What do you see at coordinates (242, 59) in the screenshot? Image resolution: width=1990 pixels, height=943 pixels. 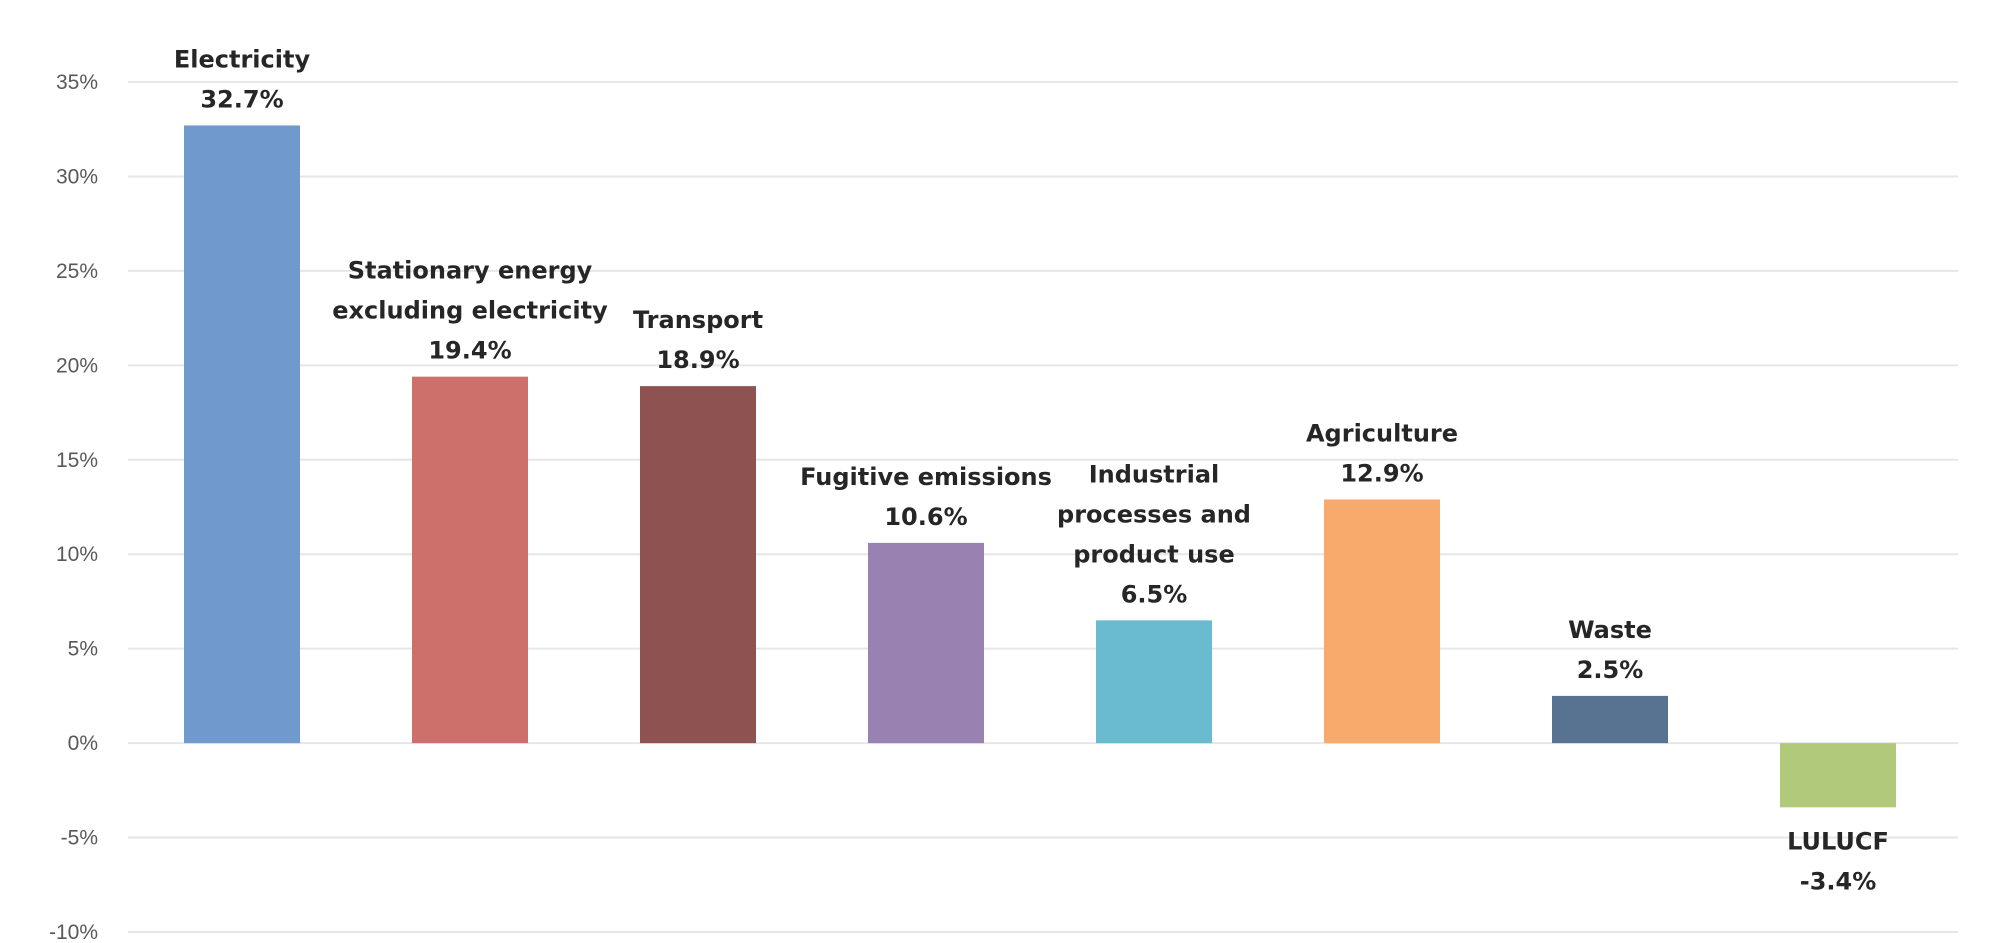 I see `bar-data-label: Electricity` at bounding box center [242, 59].